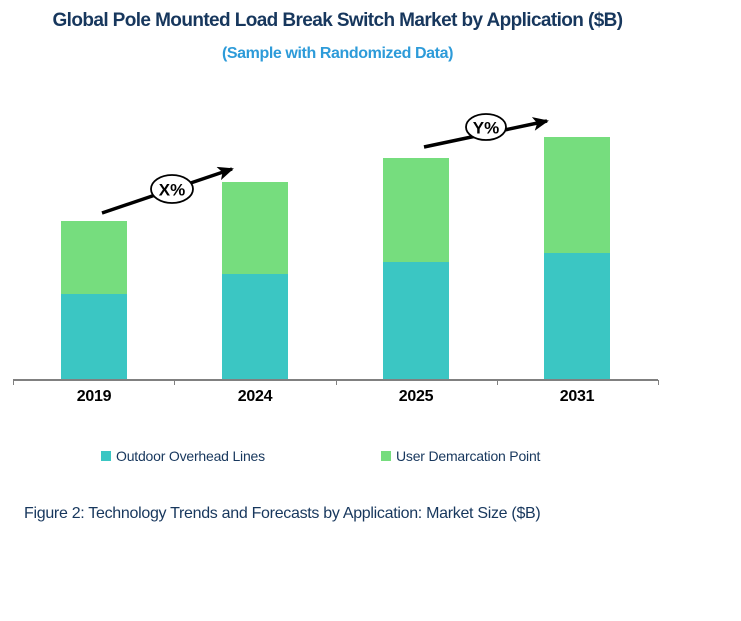 The width and height of the screenshot is (741, 621). I want to click on legend-item-user-demarcation-point: User Demarcation Point, so click(460, 456).